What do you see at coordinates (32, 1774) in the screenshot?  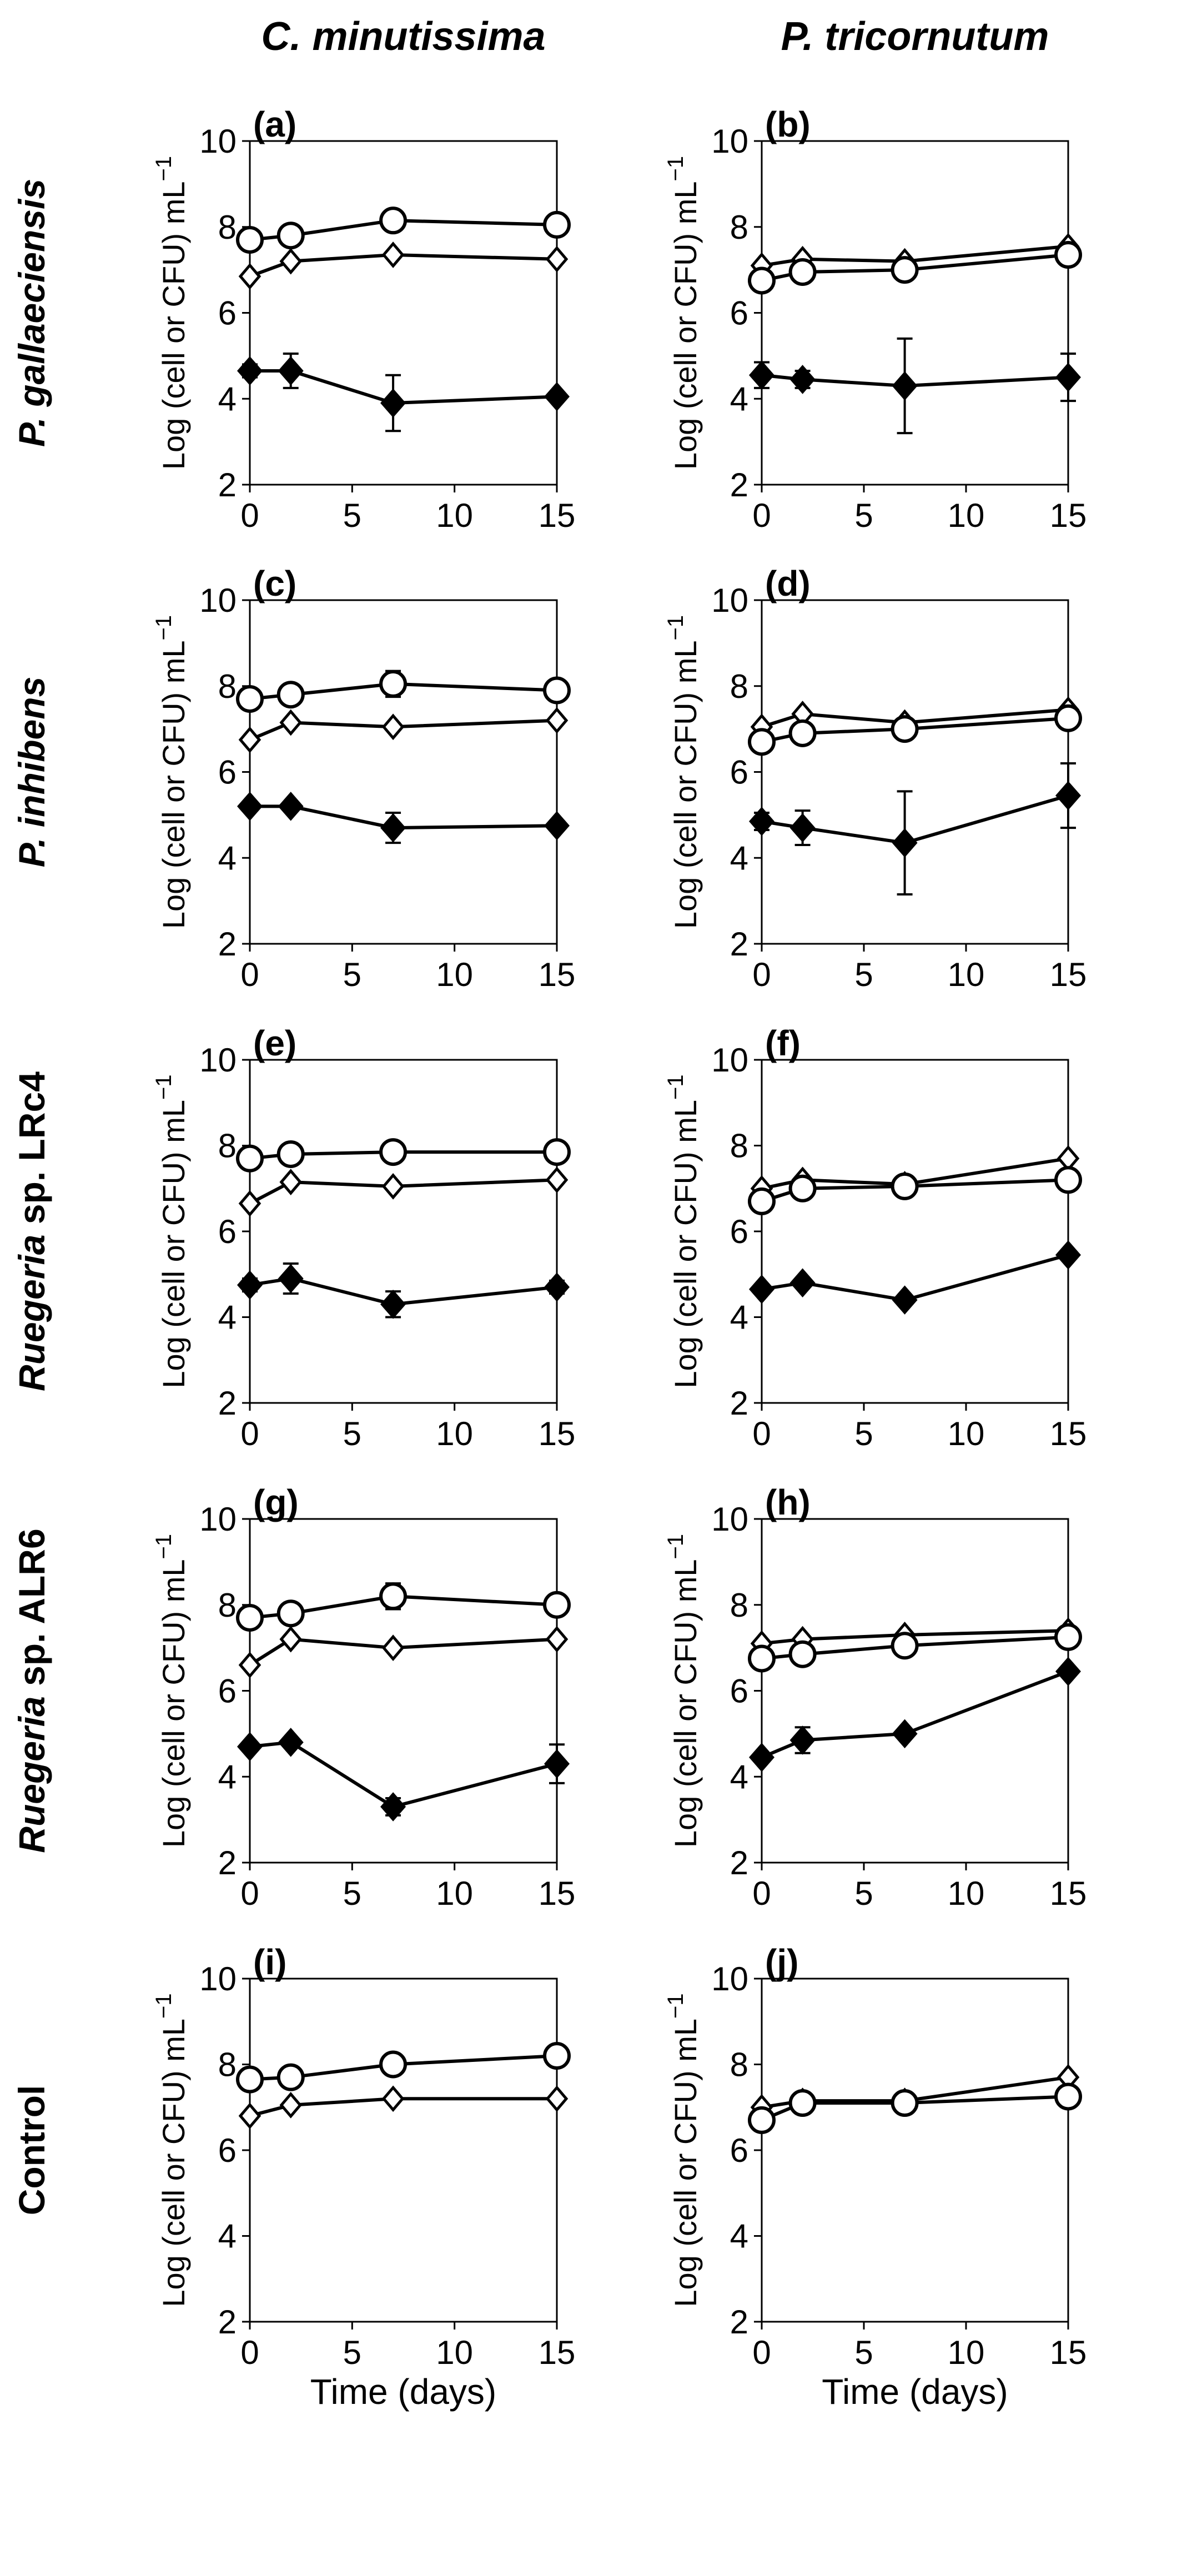 I see `row-title-part: Ruegeria` at bounding box center [32, 1774].